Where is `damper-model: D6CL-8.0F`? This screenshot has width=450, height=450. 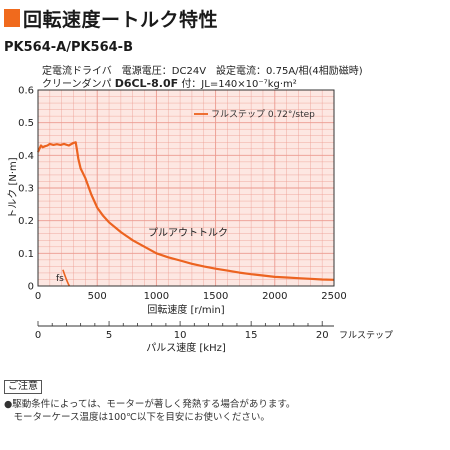
damper-model: D6CL-8.0F is located at coordinates (146, 83).